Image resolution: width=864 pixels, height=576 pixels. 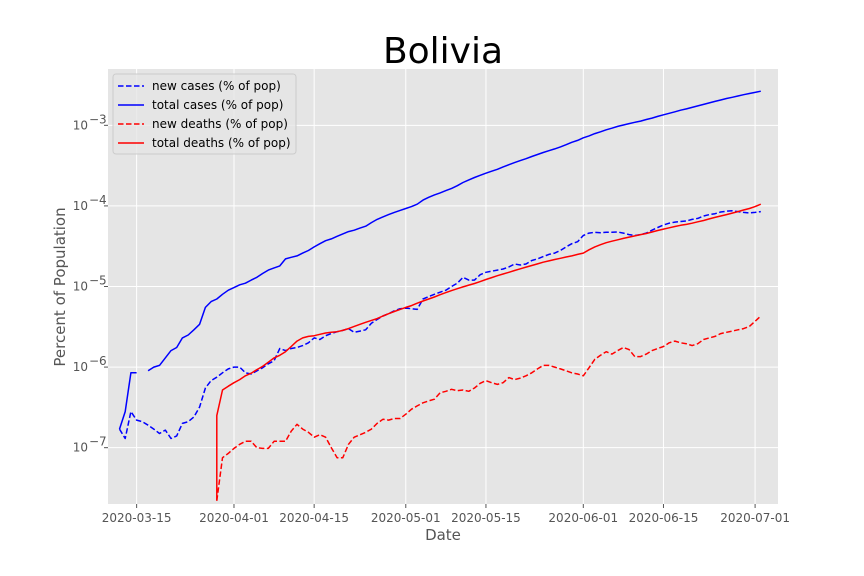 I want to click on x-tick-label: 2020-04-01, so click(x=234, y=518).